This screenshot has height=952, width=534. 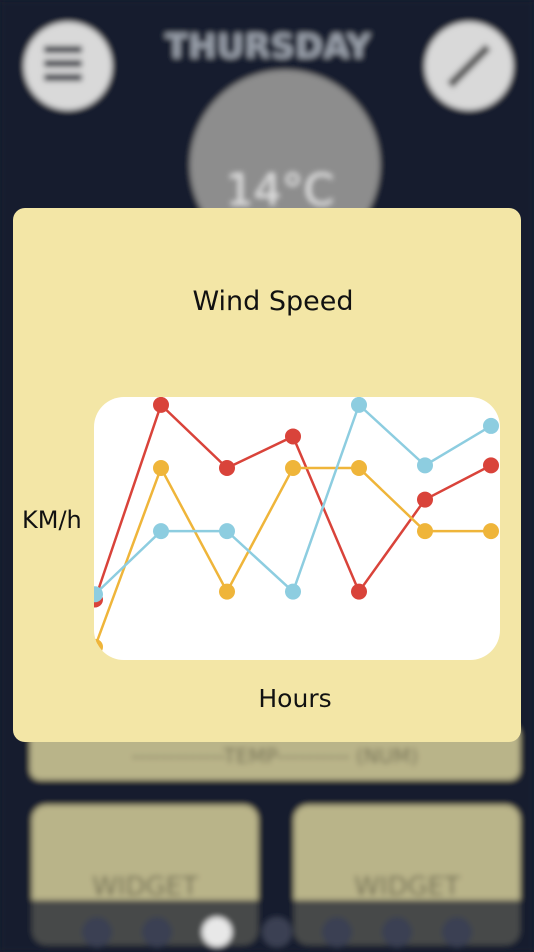 I want to click on page-dots, so click(x=277, y=932).